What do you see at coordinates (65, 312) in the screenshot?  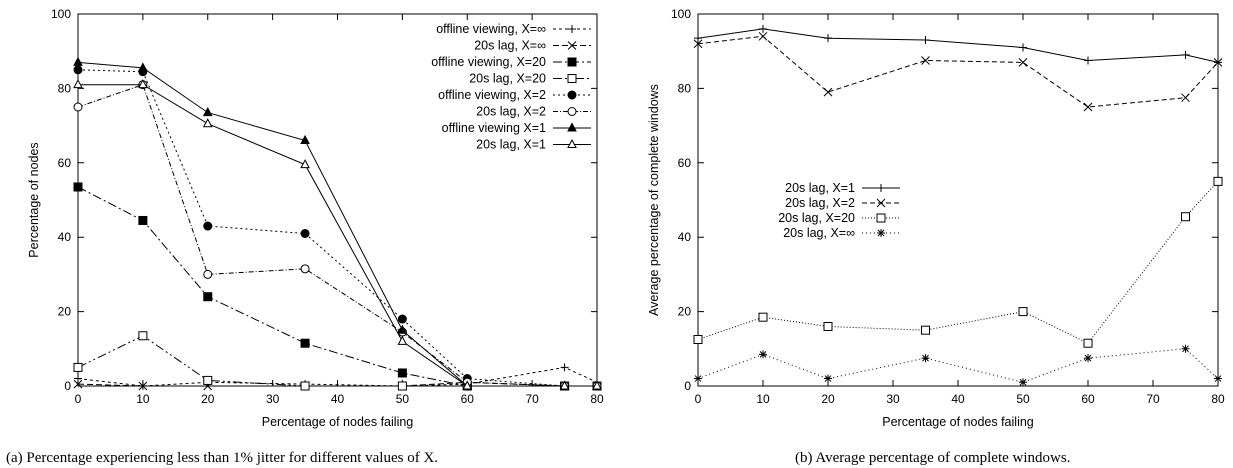 I see `chart0-ytick-label-1: 20` at bounding box center [65, 312].